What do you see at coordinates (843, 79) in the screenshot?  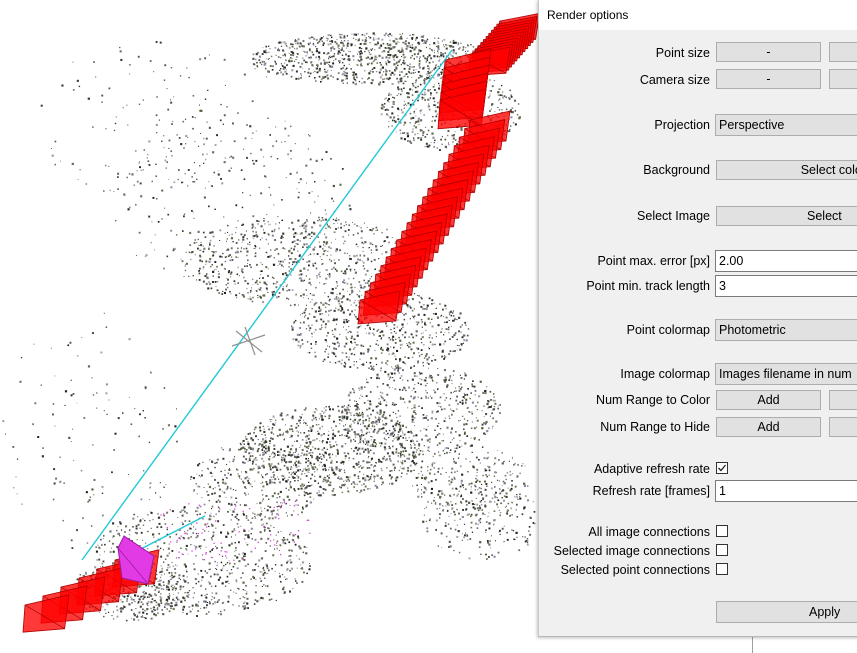 I see `camera-size-increase-button` at bounding box center [843, 79].